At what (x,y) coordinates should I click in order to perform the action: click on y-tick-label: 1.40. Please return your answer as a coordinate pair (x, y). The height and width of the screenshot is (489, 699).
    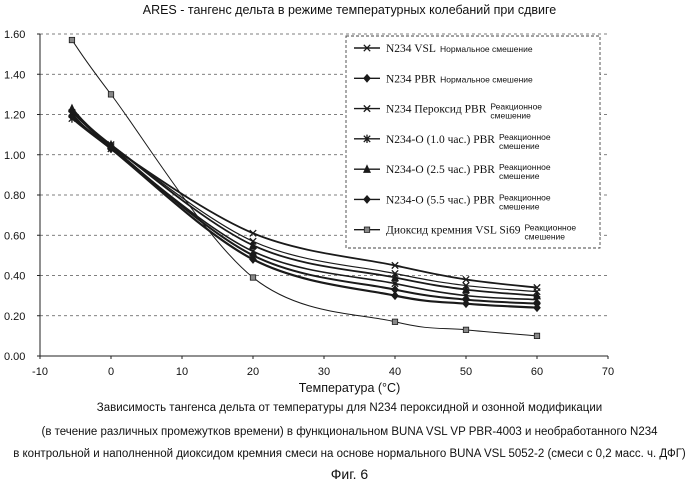
    Looking at the image, I should click on (14, 75).